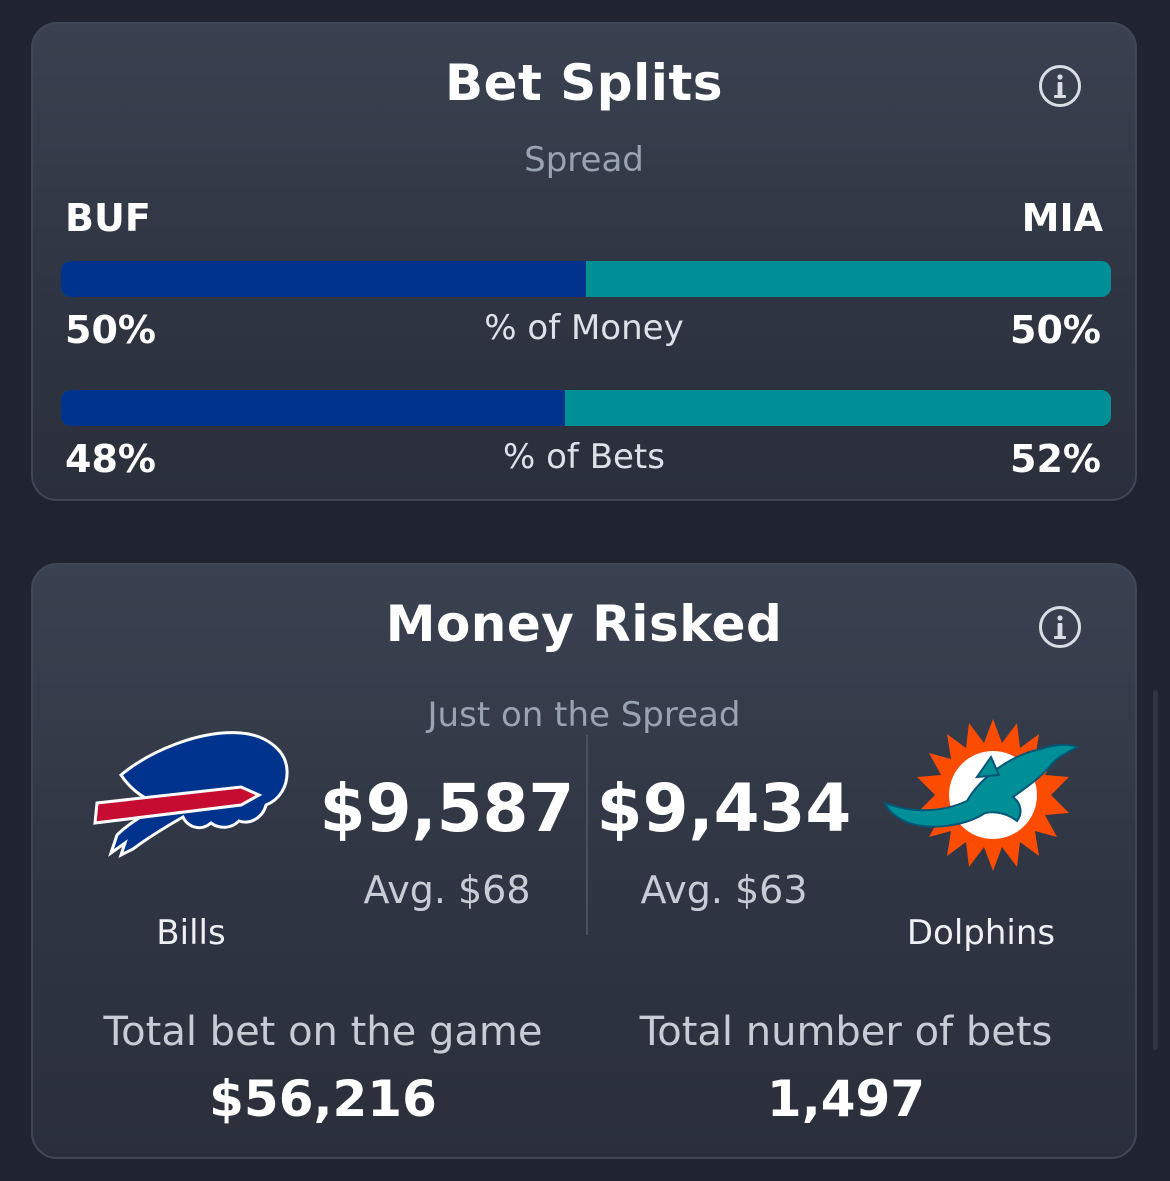 The height and width of the screenshot is (1181, 1170). Describe the element at coordinates (846, 1032) in the screenshot. I see `total-count-label: Total number of bets` at that location.